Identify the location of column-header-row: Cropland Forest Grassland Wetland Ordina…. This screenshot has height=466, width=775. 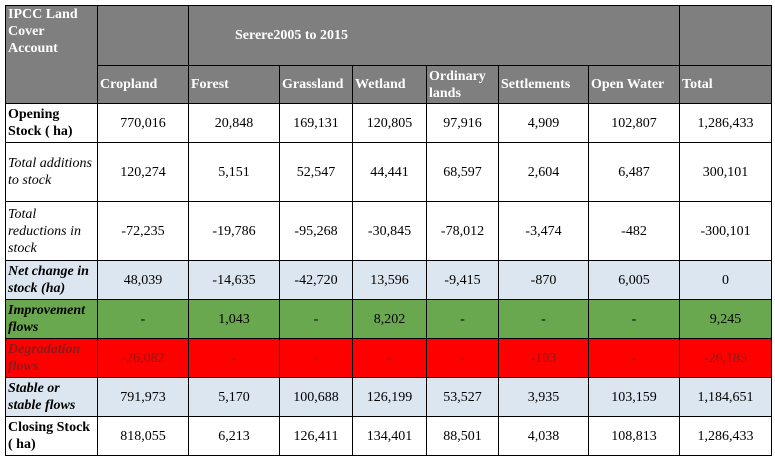
(389, 84).